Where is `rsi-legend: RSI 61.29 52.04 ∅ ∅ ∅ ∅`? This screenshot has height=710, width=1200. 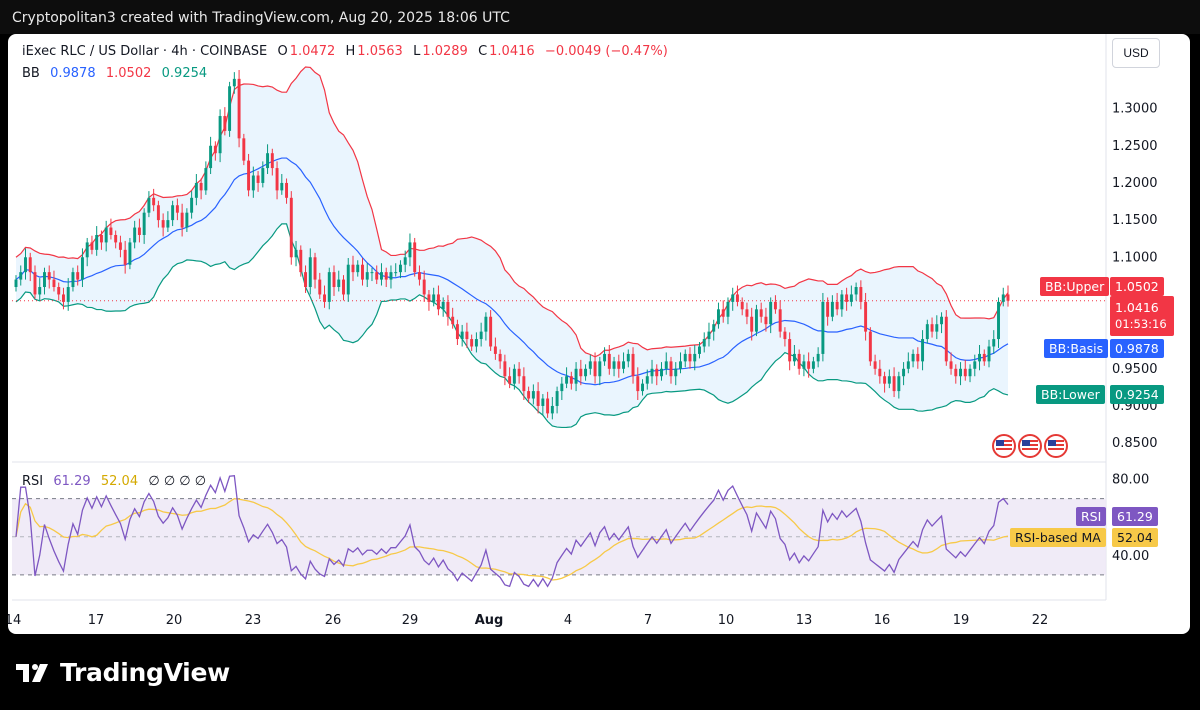
rsi-legend: RSI 61.29 52.04 ∅ ∅ ∅ ∅ is located at coordinates (115, 481).